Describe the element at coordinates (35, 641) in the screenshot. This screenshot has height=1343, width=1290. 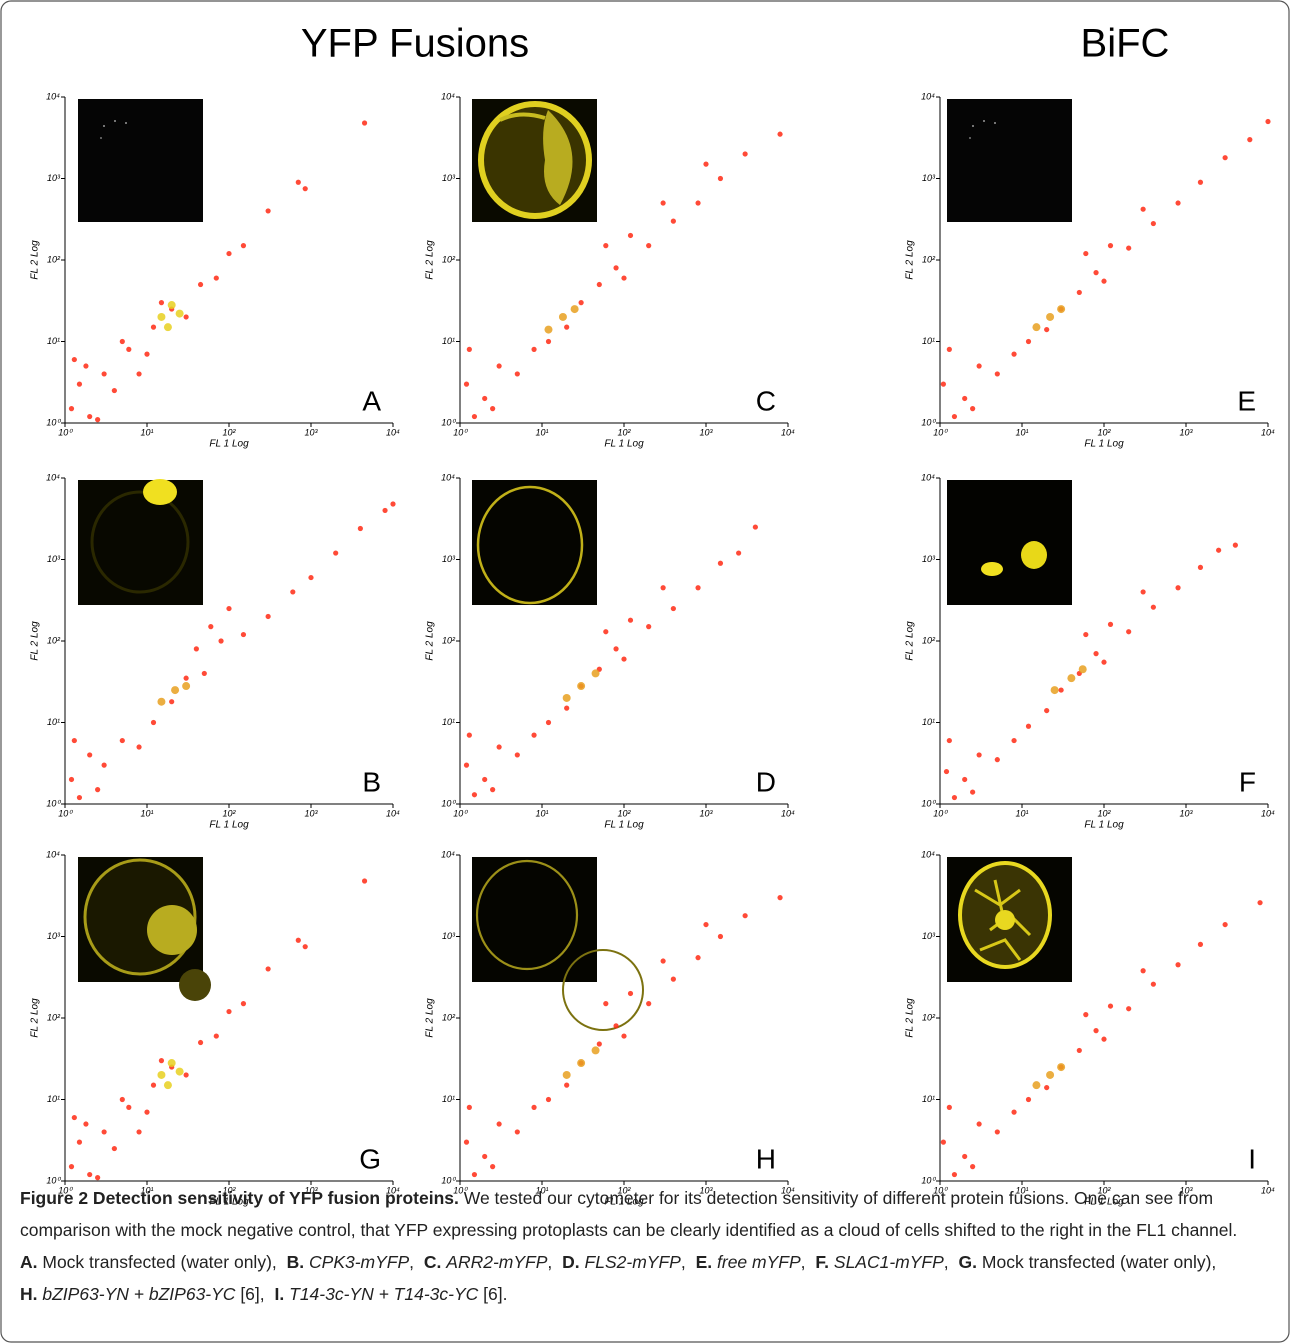
I see `y-axis-label: FL 2 Log` at that location.